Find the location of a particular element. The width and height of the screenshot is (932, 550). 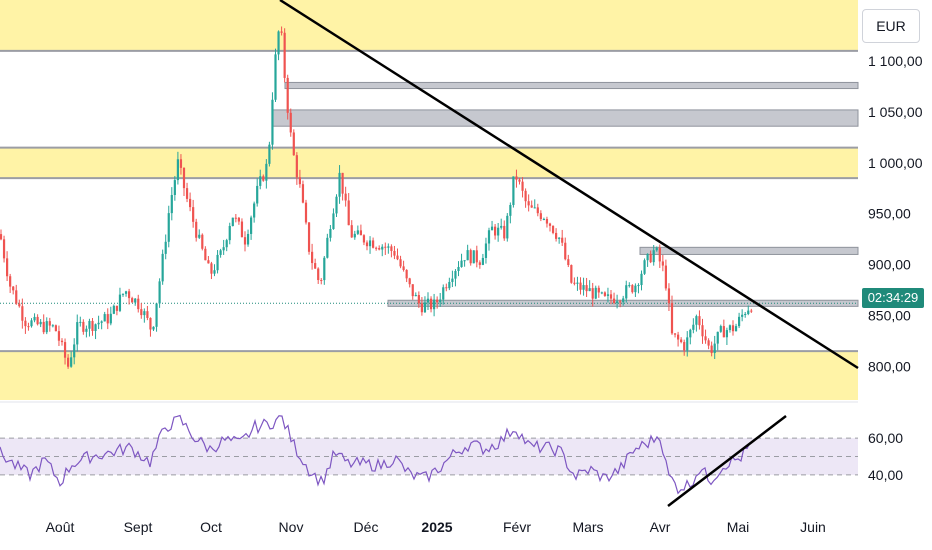

time-tick-label: Mai is located at coordinates (738, 527).